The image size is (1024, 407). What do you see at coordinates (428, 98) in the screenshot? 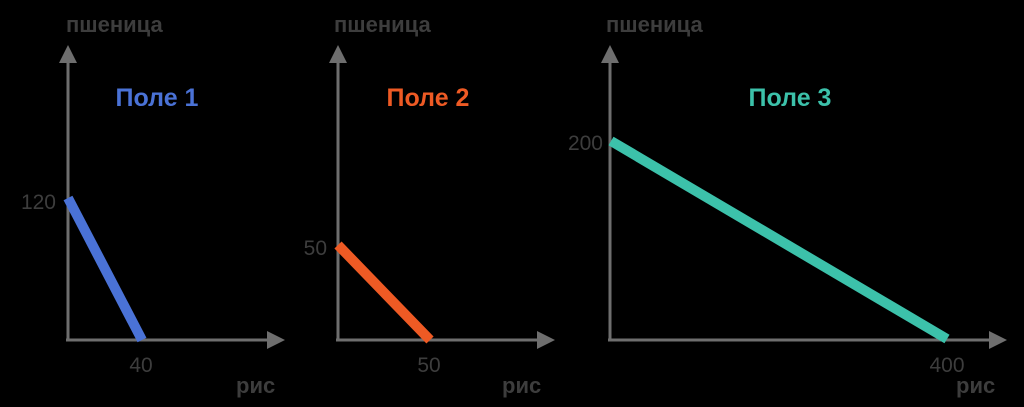
I see `chart-title: Поле 2` at bounding box center [428, 98].